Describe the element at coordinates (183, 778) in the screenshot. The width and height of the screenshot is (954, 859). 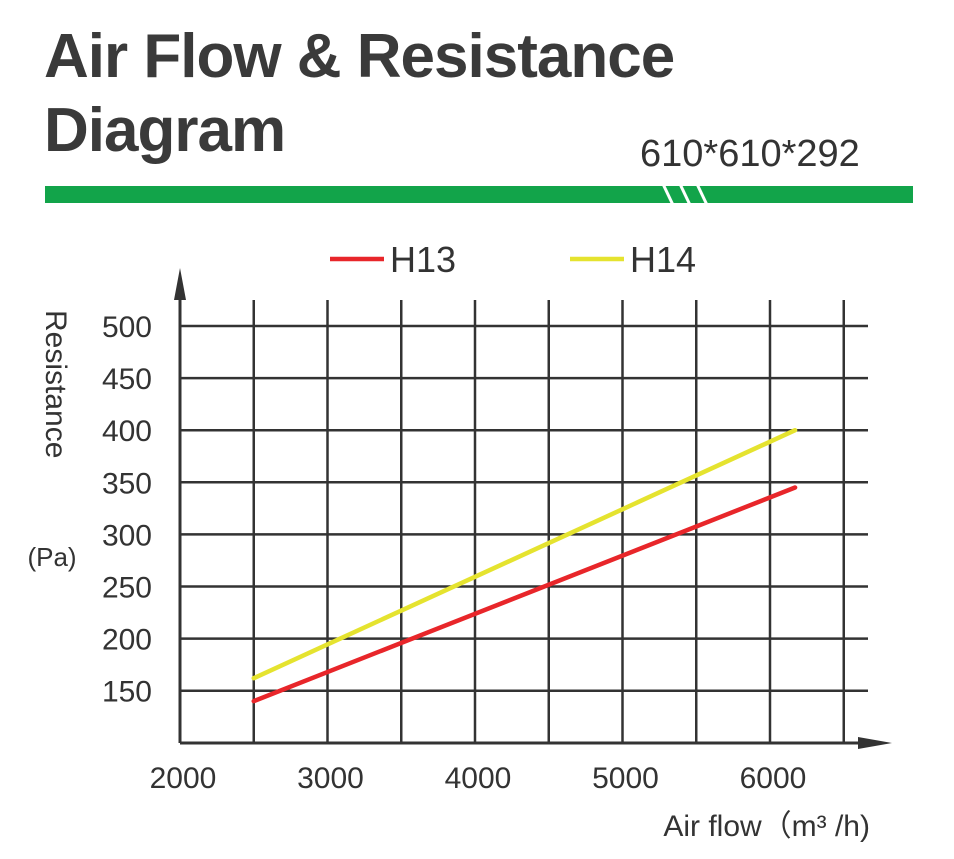
I see `x-tick-label: 2000` at that location.